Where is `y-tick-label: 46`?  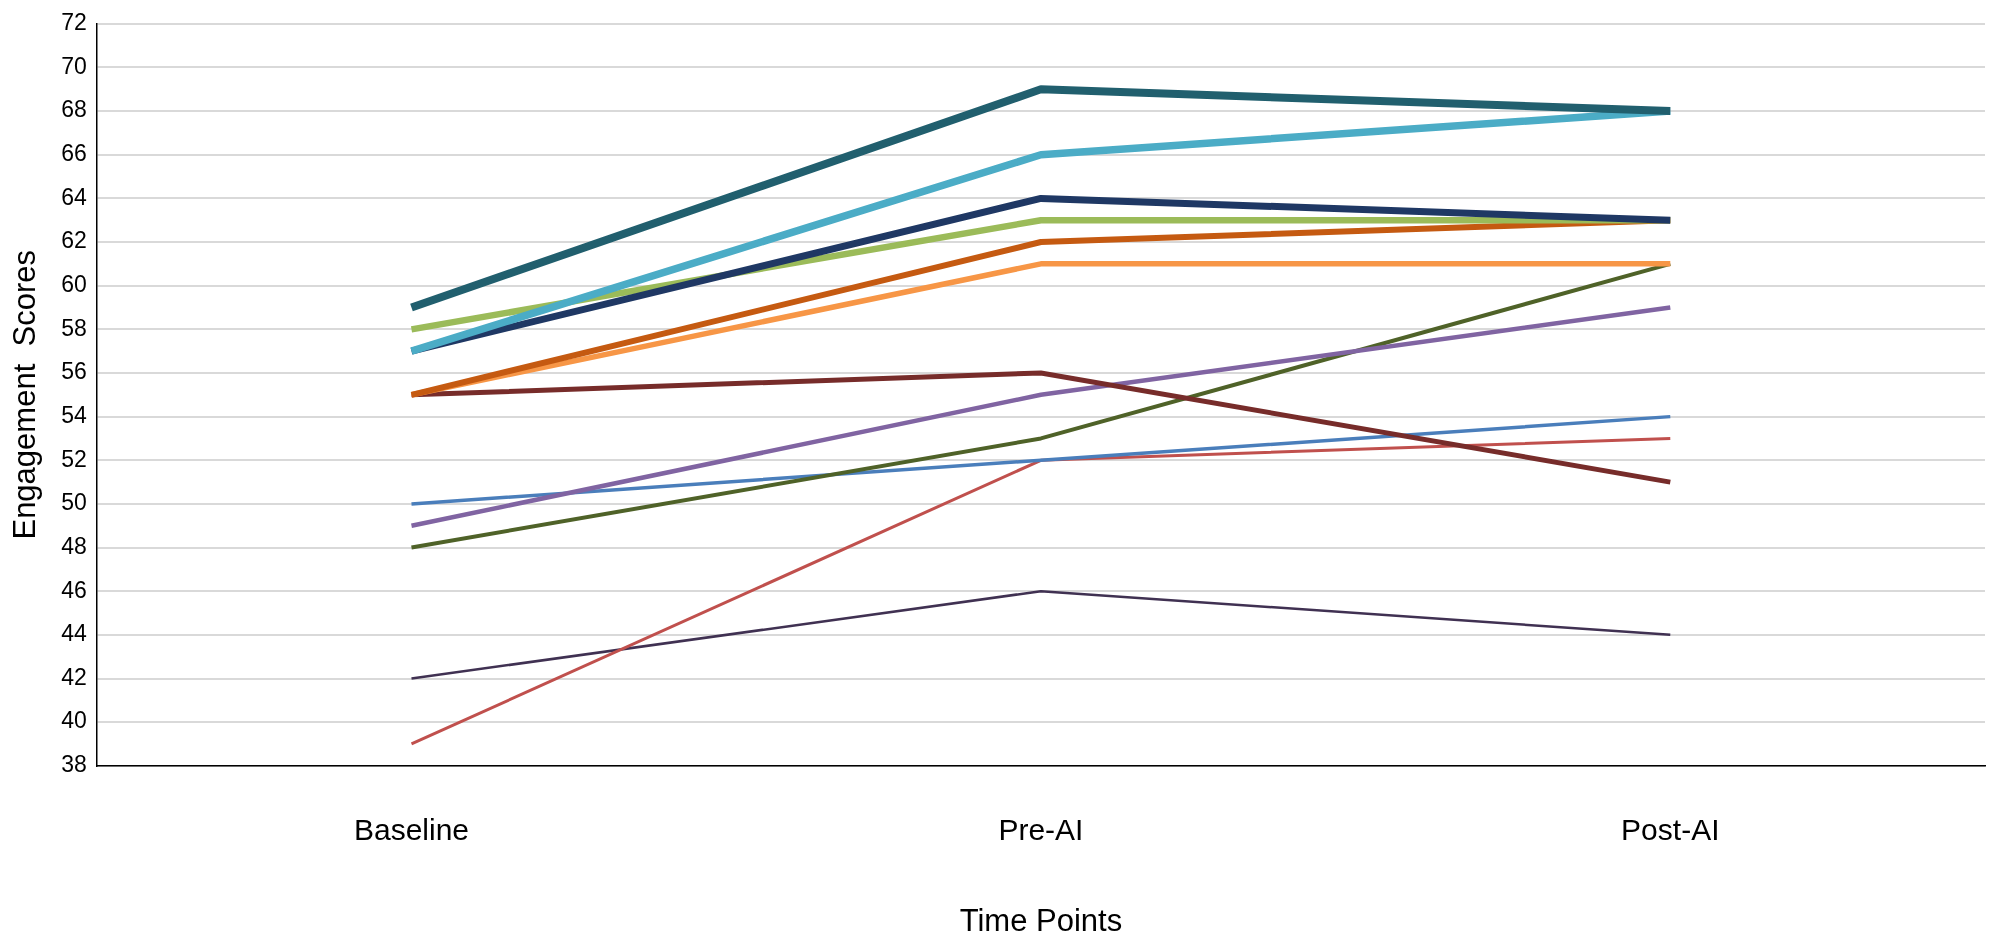
y-tick-label: 46 is located at coordinates (74, 589).